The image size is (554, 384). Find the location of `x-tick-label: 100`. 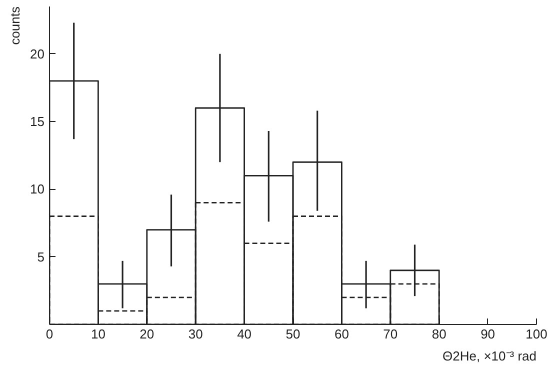

x-tick-label: 100 is located at coordinates (537, 334).